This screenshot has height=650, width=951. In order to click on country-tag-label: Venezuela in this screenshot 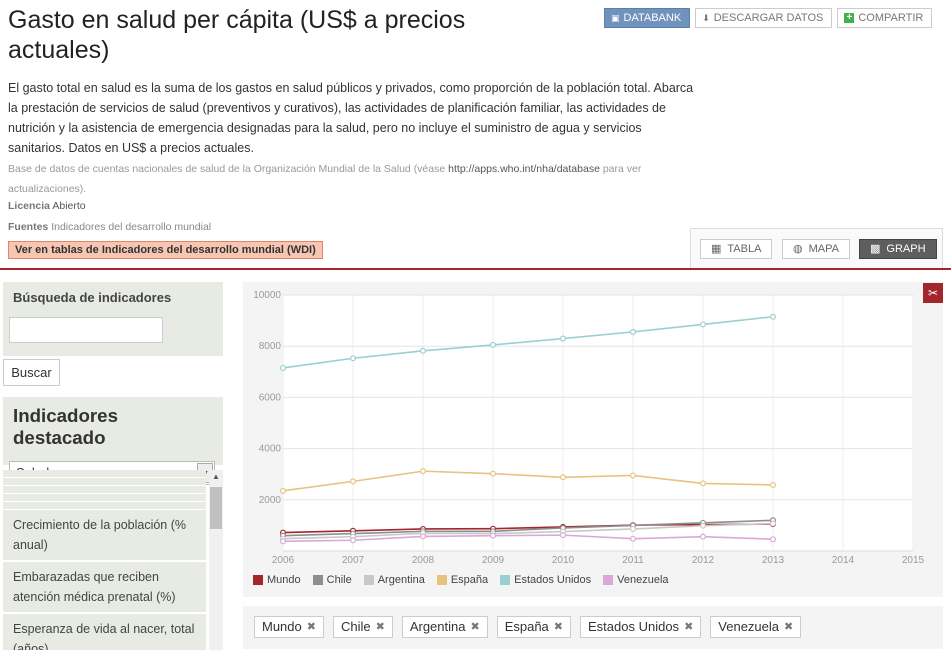, I will do `click(749, 626)`.